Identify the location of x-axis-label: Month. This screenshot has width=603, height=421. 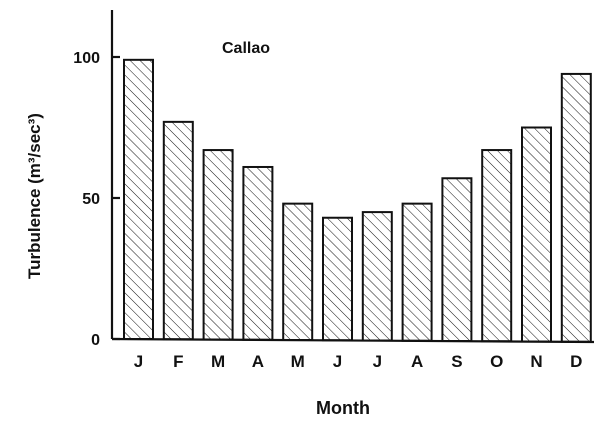
(343, 408).